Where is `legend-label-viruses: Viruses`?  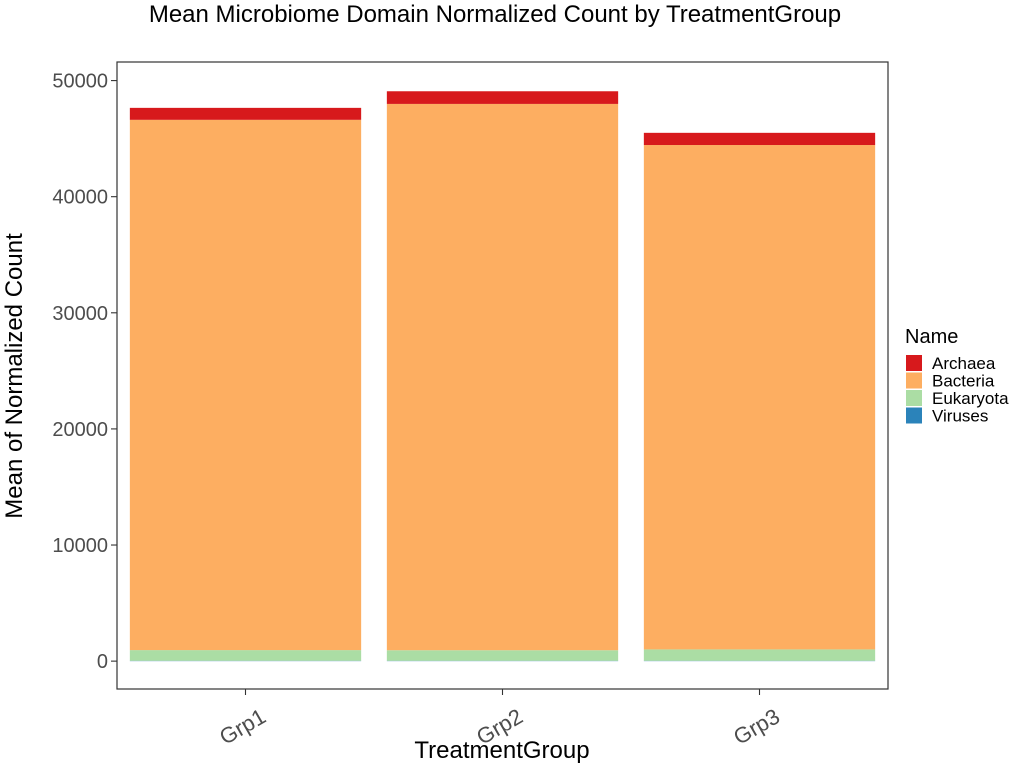
legend-label-viruses: Viruses is located at coordinates (960, 416).